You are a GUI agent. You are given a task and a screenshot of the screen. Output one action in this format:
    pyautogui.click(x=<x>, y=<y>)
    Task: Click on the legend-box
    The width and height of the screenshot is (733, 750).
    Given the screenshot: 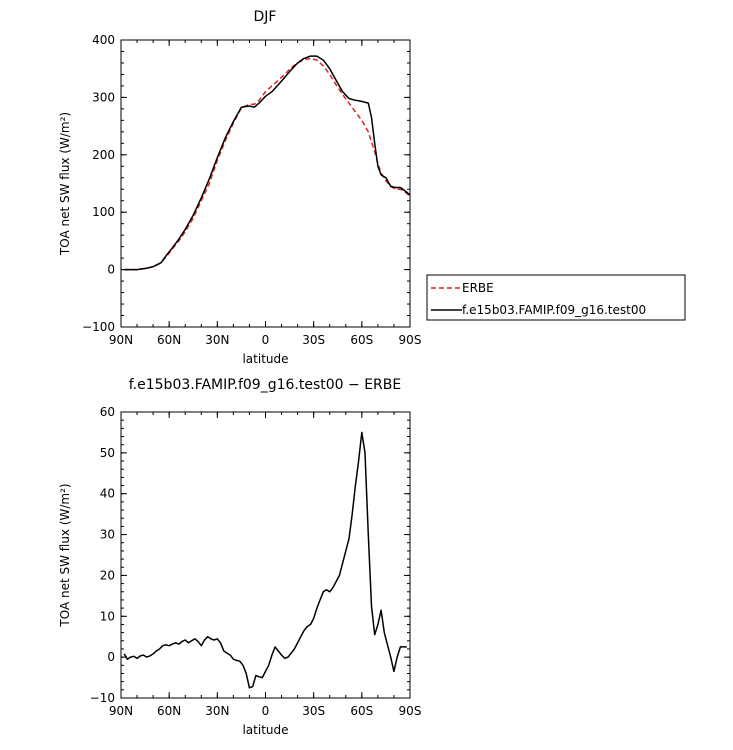 What is the action you would take?
    pyautogui.click(x=556, y=297)
    